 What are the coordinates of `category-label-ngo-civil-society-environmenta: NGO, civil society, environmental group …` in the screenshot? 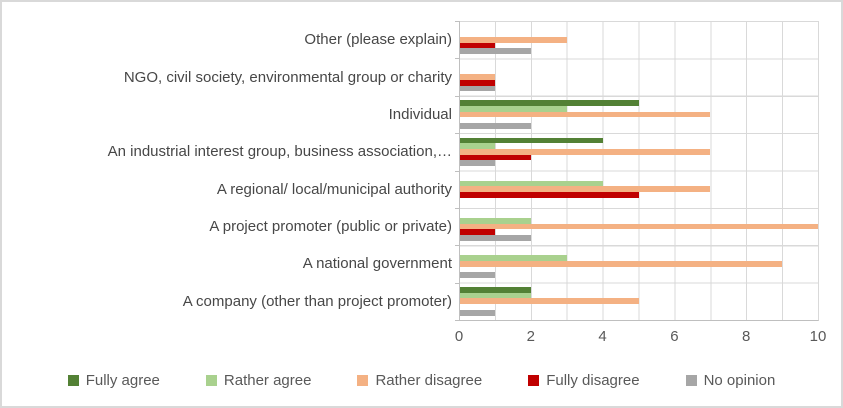 It's located at (287, 77).